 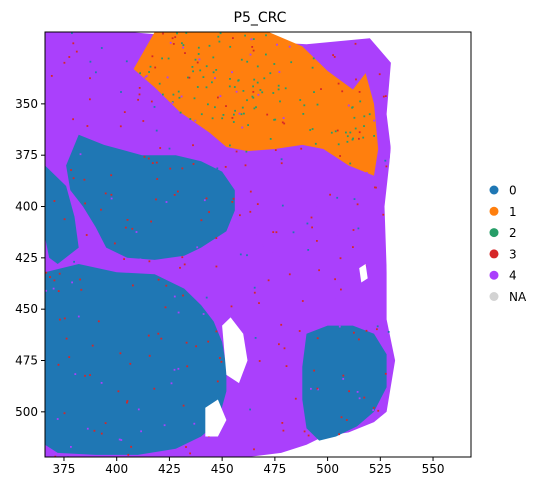 What do you see at coordinates (216, 418) in the screenshot?
I see `gap-lower` at bounding box center [216, 418].